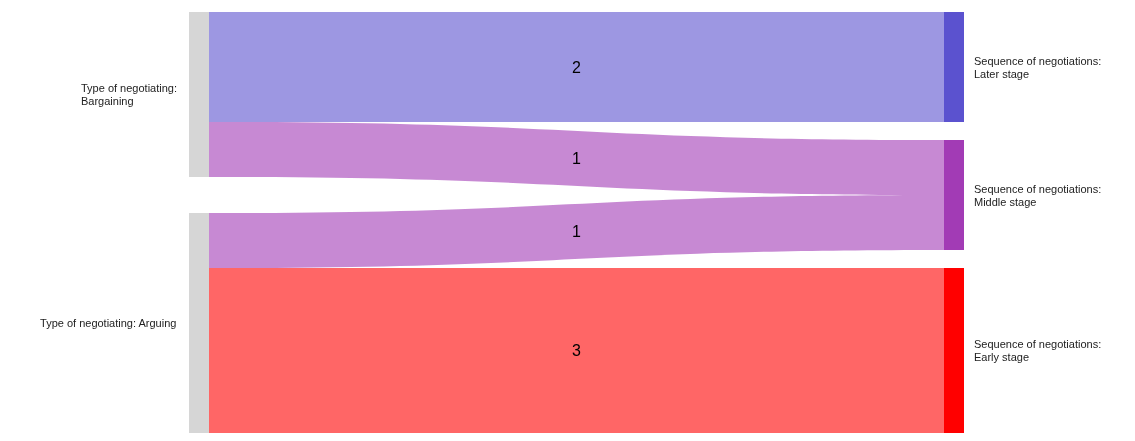 The image size is (1135, 441). I want to click on data-label: 2, so click(577, 67).